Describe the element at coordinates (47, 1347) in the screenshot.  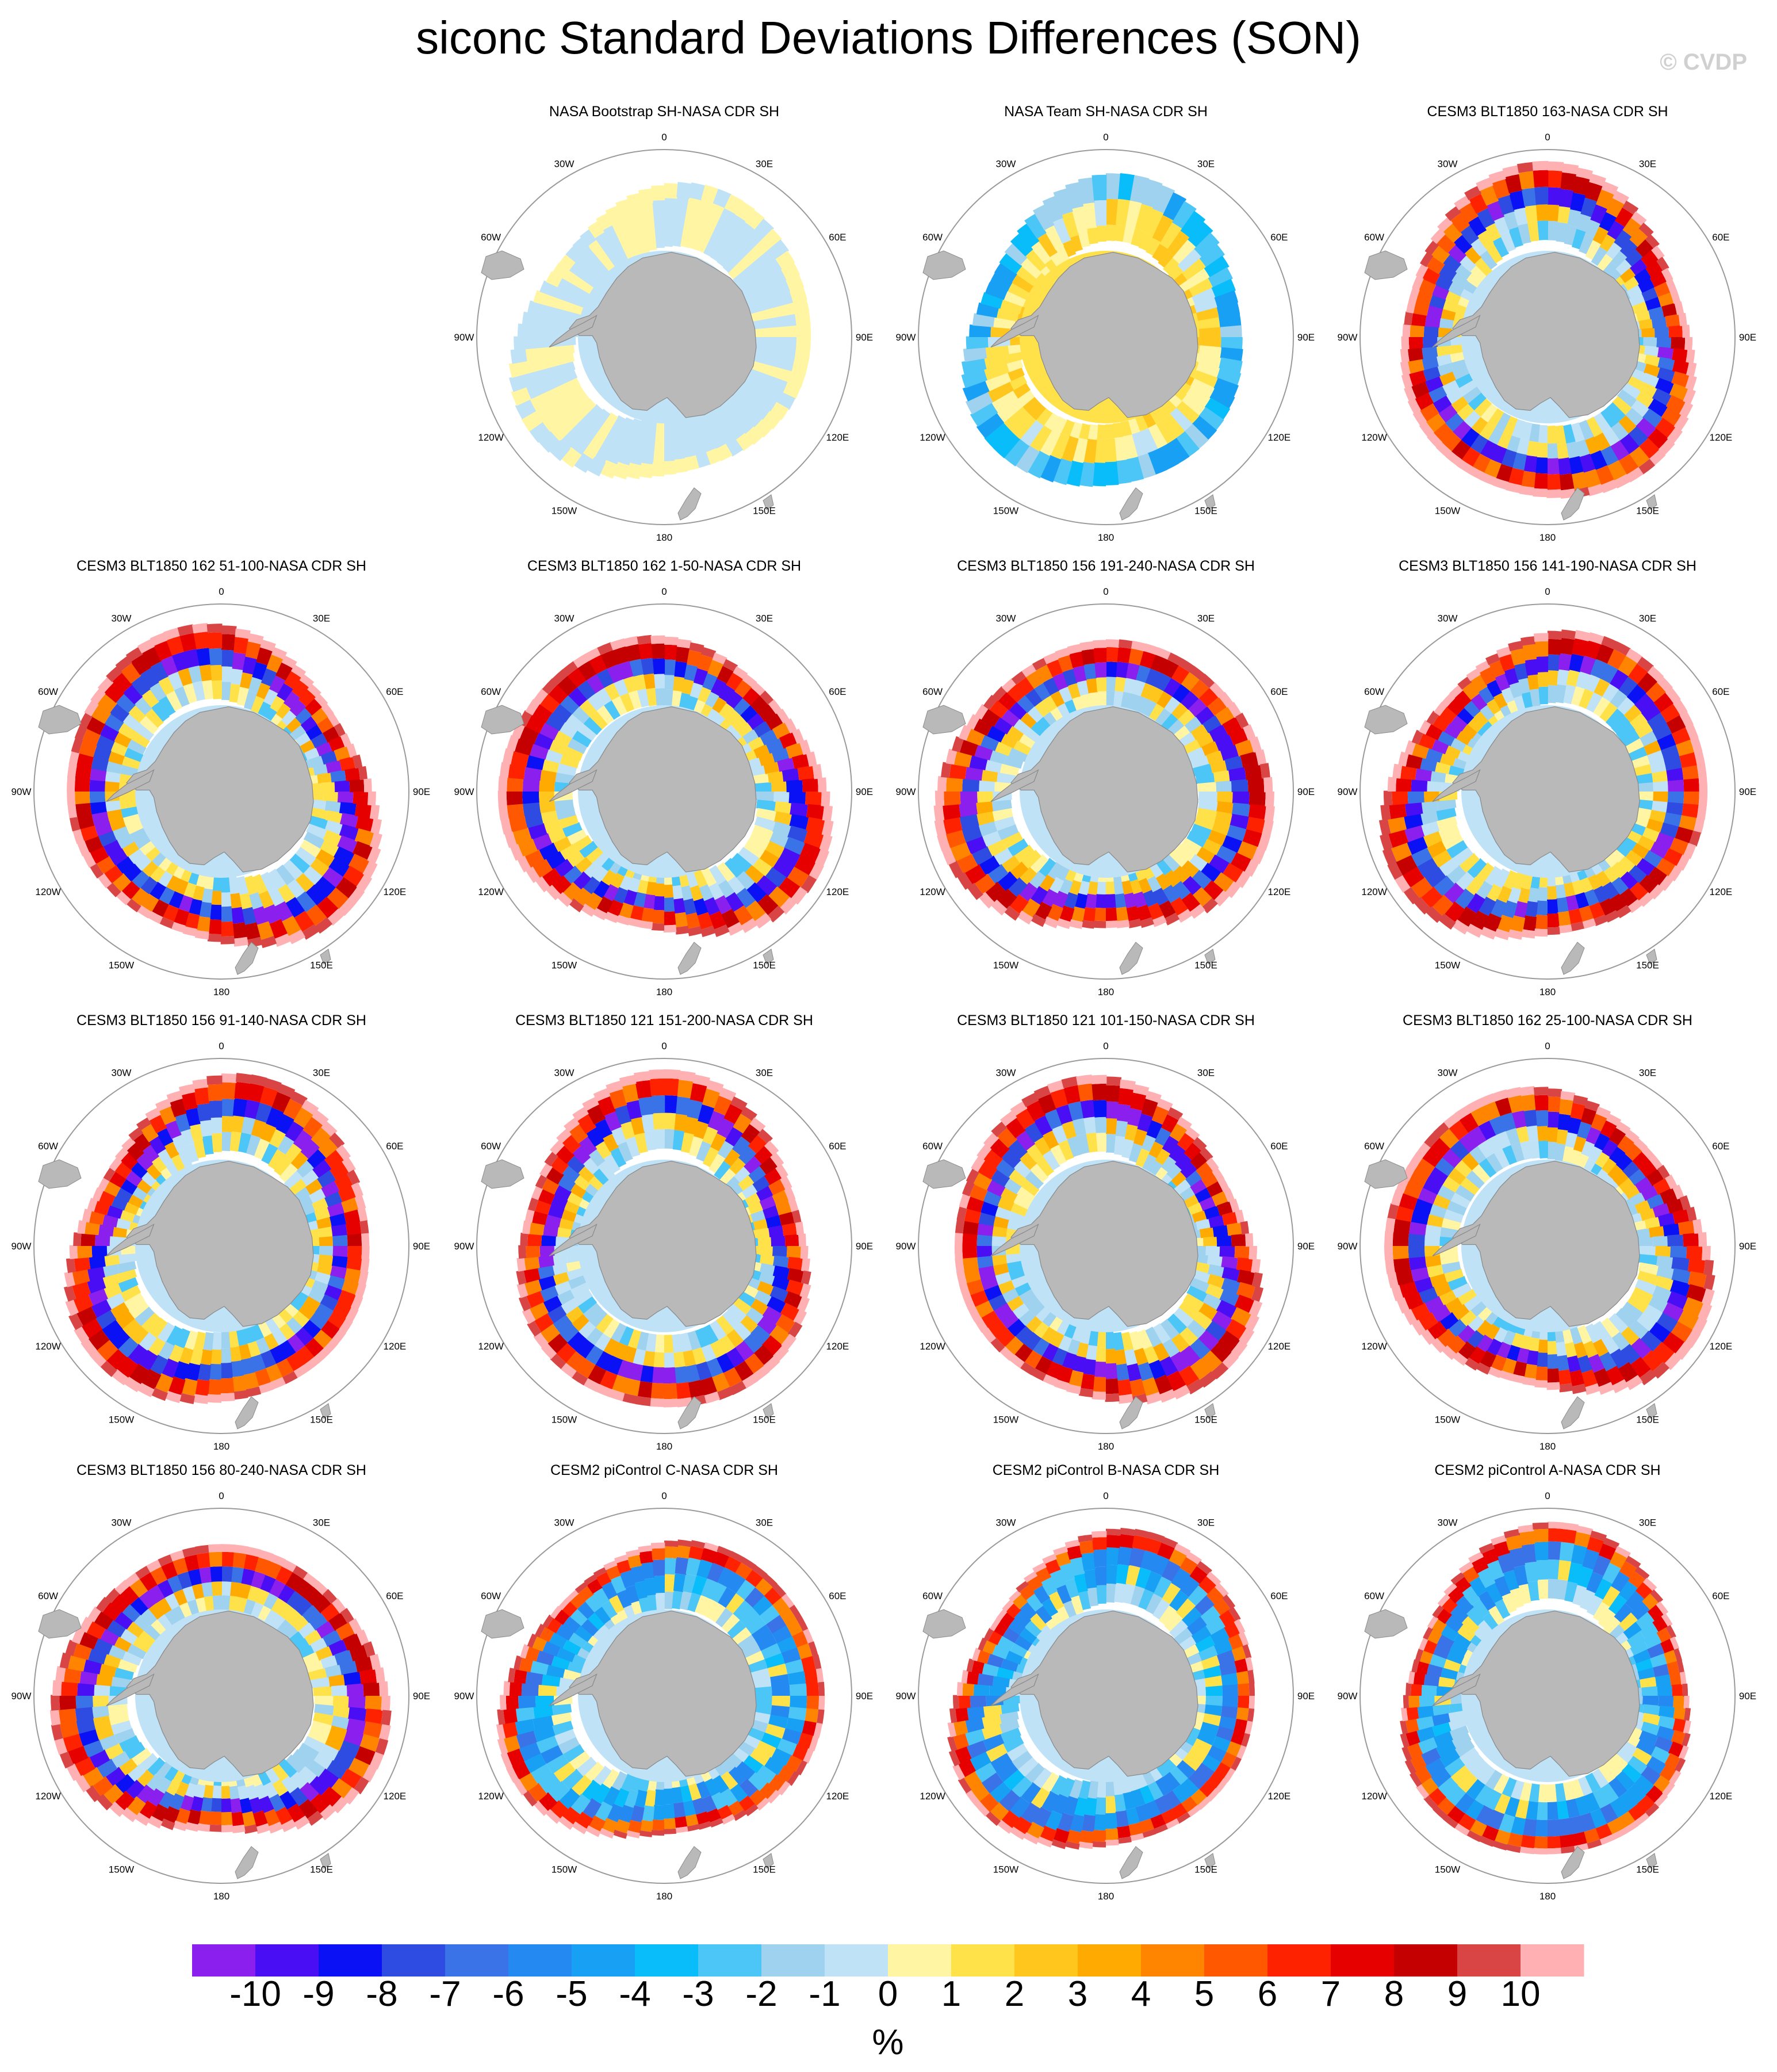
I see `lon-label: 120W` at that location.